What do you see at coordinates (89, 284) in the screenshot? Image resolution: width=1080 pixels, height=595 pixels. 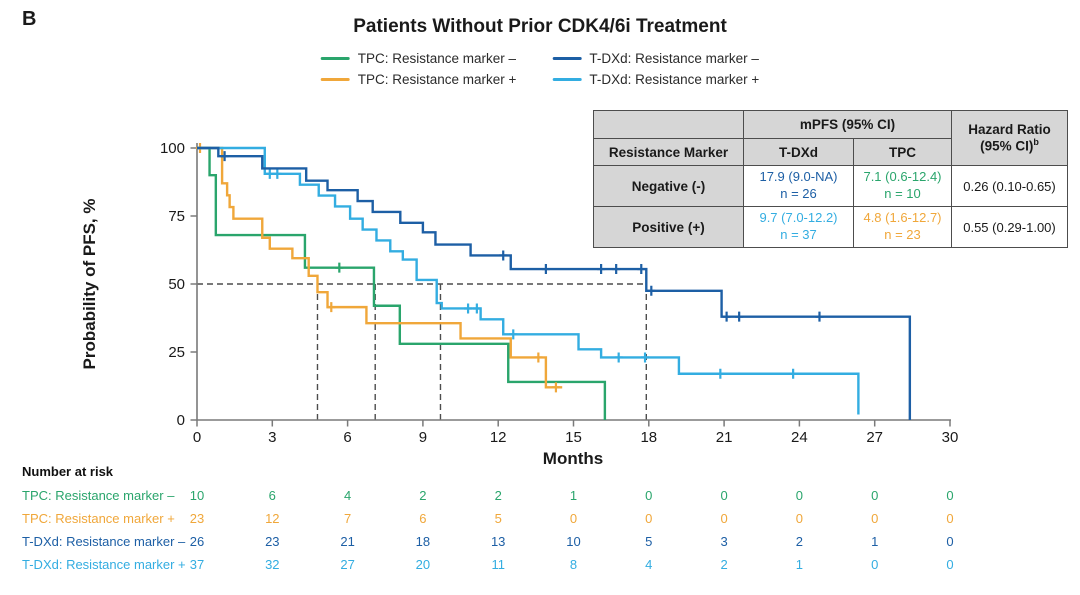 I see `y-axis-title: Probability of PFS, %` at bounding box center [89, 284].